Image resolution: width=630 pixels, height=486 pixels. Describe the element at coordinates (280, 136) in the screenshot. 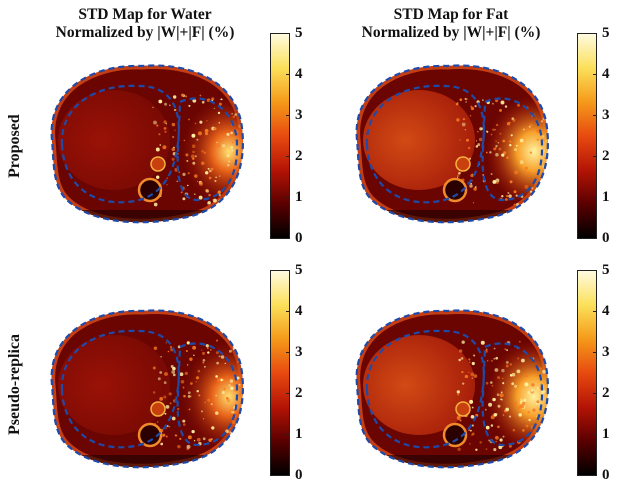

I see `colorbar-water-proposed` at that location.